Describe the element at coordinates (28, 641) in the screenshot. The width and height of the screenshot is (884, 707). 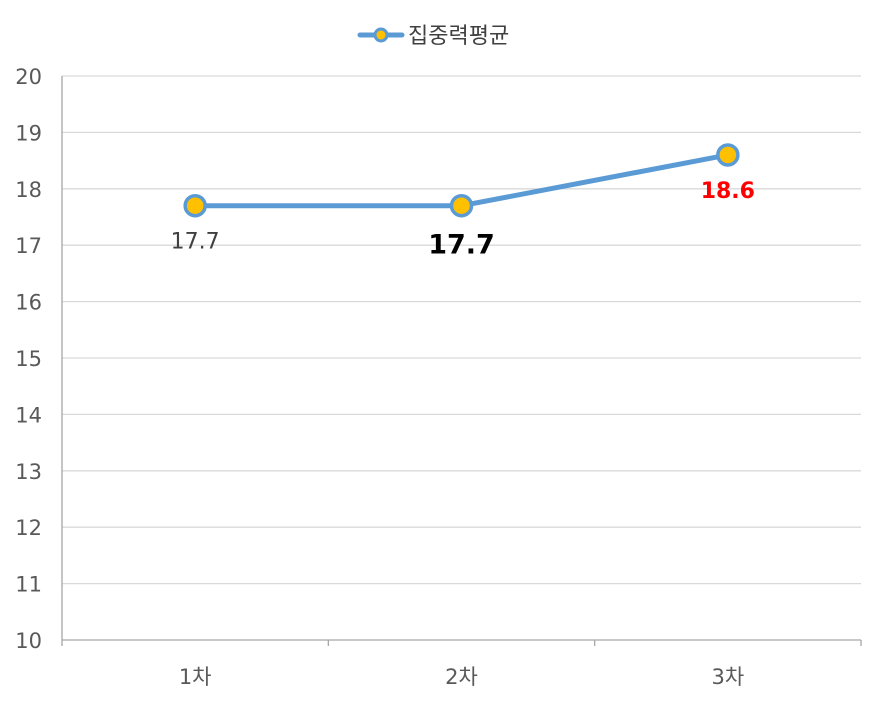
I see `y-tick-label: 10` at that location.